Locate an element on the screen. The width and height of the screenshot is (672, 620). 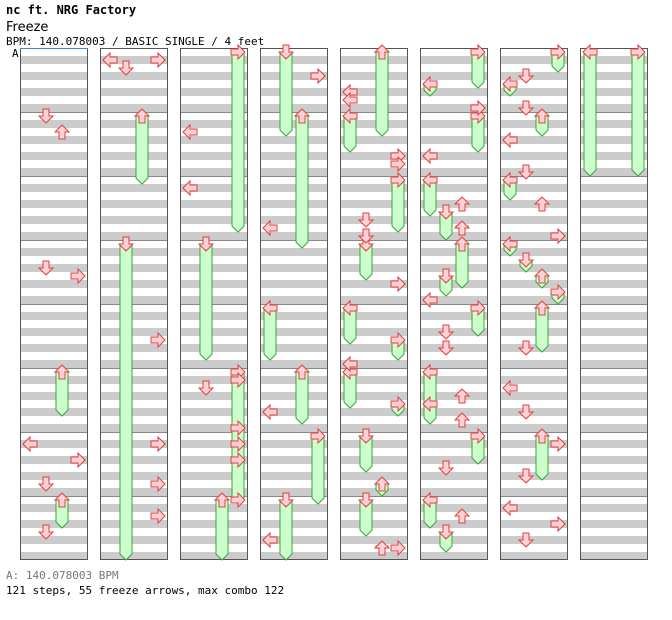
bpm-marker-line is located at coordinates (54, 48).